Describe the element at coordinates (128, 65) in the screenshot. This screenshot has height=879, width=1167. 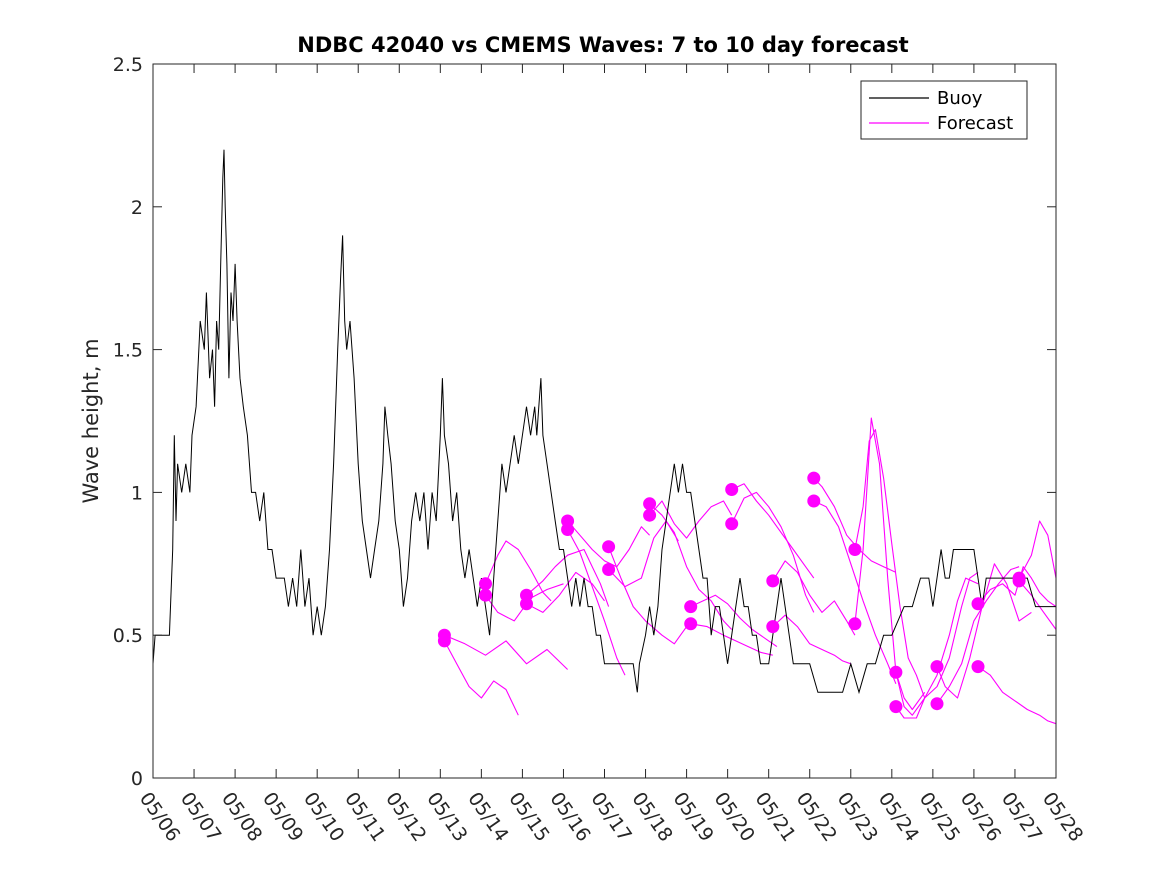
I see `y-tick-label: 2.5` at that location.